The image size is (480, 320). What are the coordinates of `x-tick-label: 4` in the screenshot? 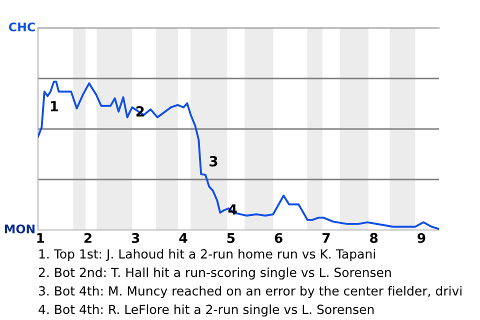 It's located at (183, 238).